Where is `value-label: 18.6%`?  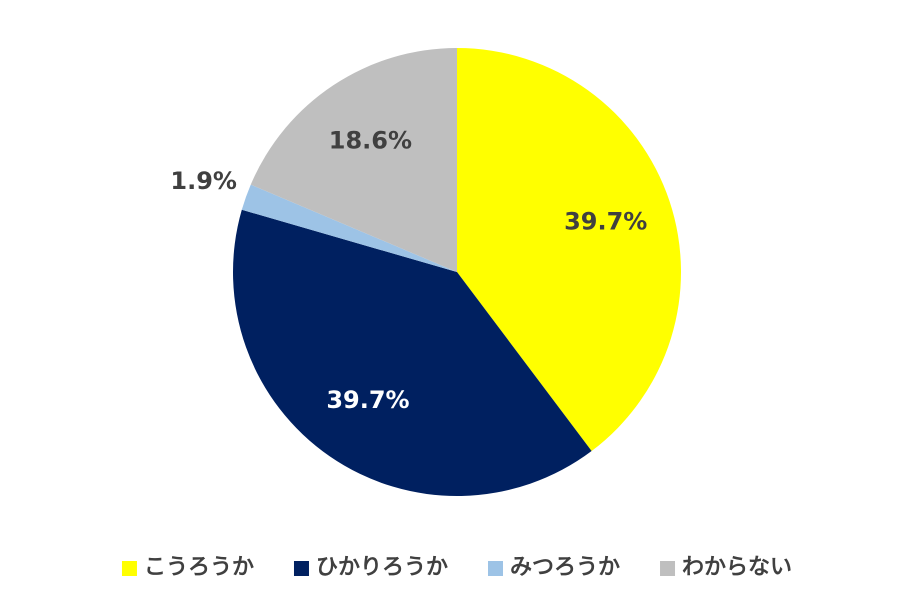
value-label: 18.6% is located at coordinates (370, 140).